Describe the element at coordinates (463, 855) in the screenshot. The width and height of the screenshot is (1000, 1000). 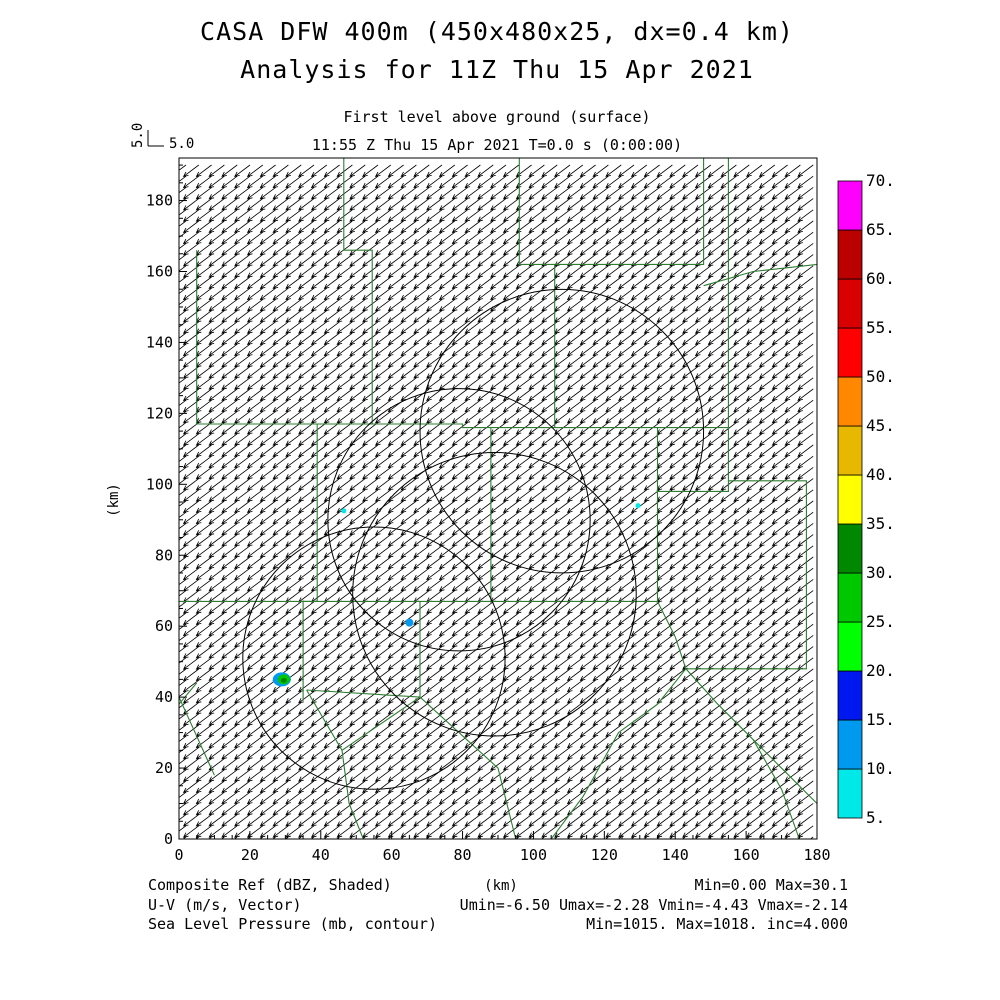
I see `x-tick-label-80: 80` at that location.